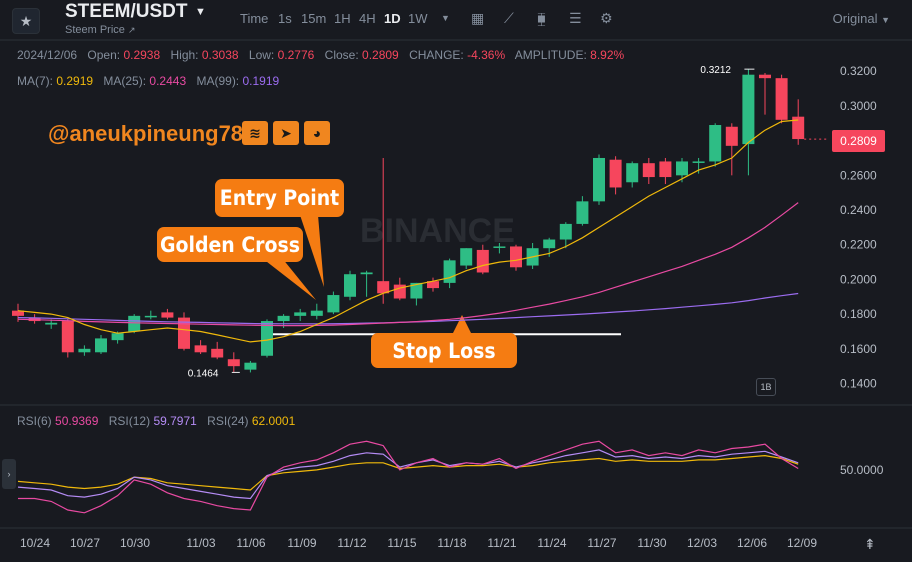  I want to click on rsi24-label: RSI(24), so click(228, 421).